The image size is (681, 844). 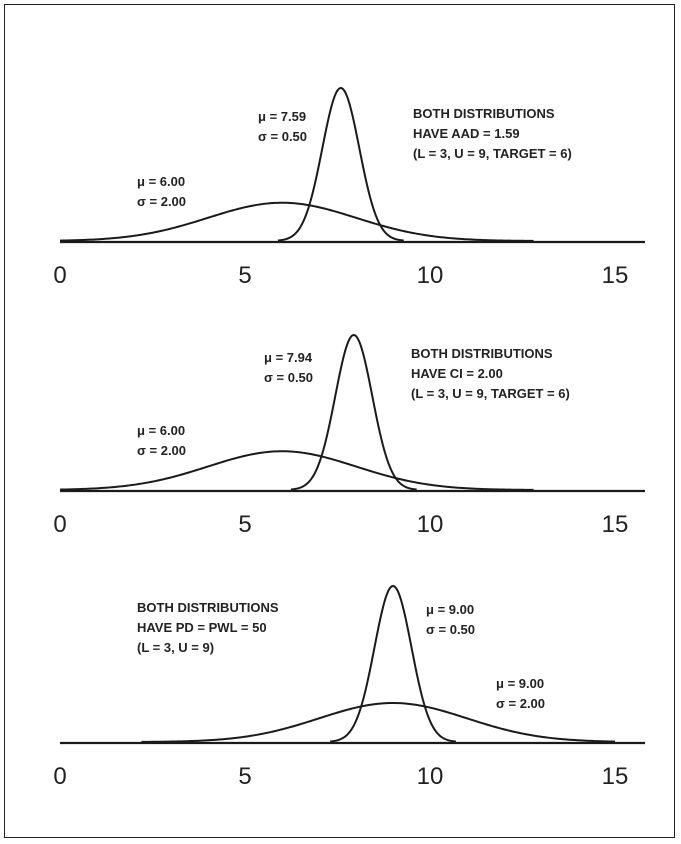 What do you see at coordinates (457, 373) in the screenshot?
I see `annotation-line: HAVE CI = 2.00` at bounding box center [457, 373].